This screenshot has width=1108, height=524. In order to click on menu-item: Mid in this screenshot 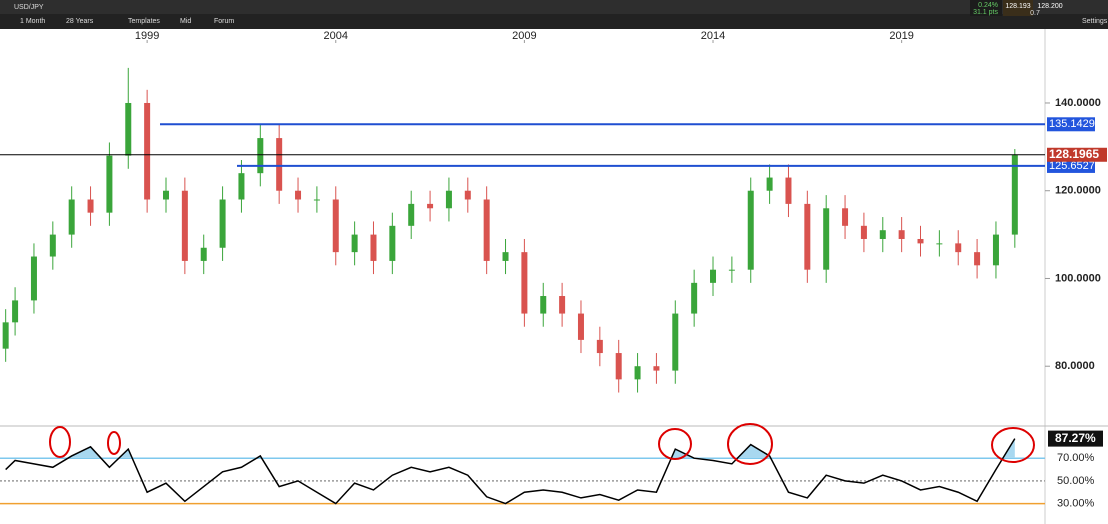, I will do `click(185, 21)`.